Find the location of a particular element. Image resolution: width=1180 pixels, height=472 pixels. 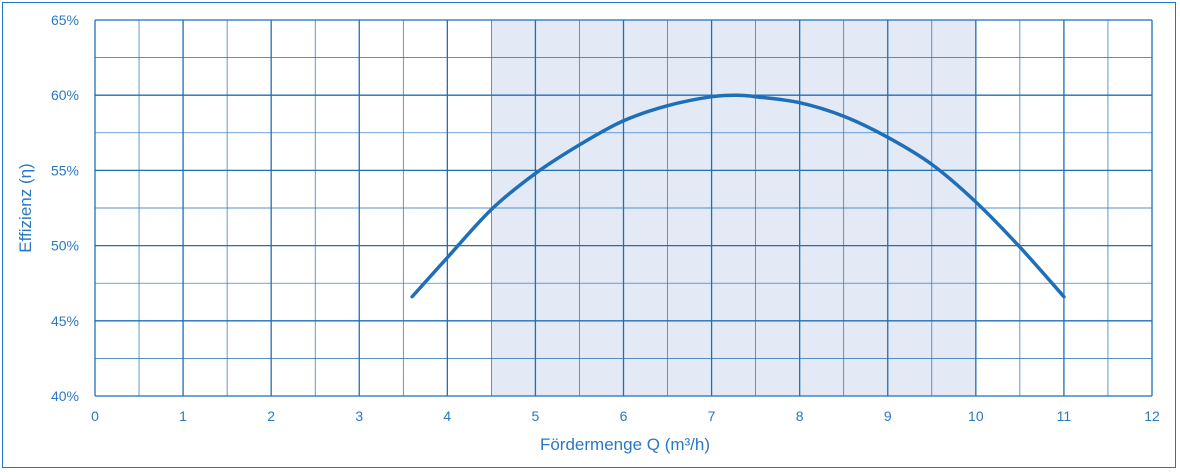

x-tick-label: 7 is located at coordinates (712, 416).